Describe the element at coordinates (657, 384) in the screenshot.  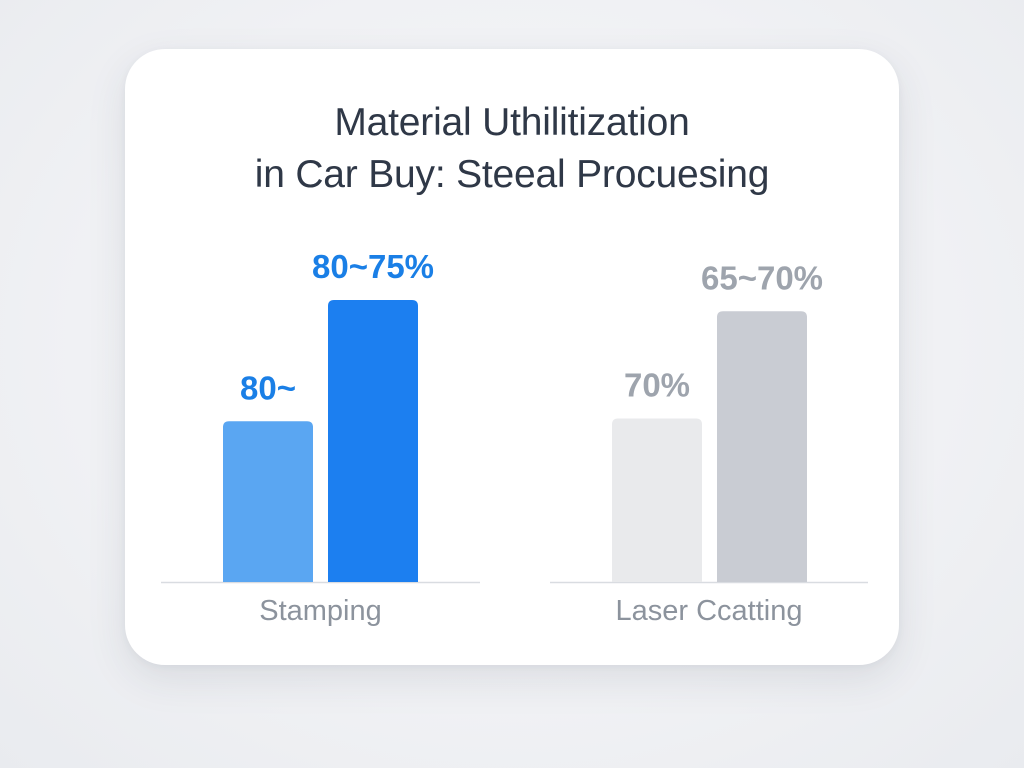
I see `data-label-2-1: 70%` at that location.